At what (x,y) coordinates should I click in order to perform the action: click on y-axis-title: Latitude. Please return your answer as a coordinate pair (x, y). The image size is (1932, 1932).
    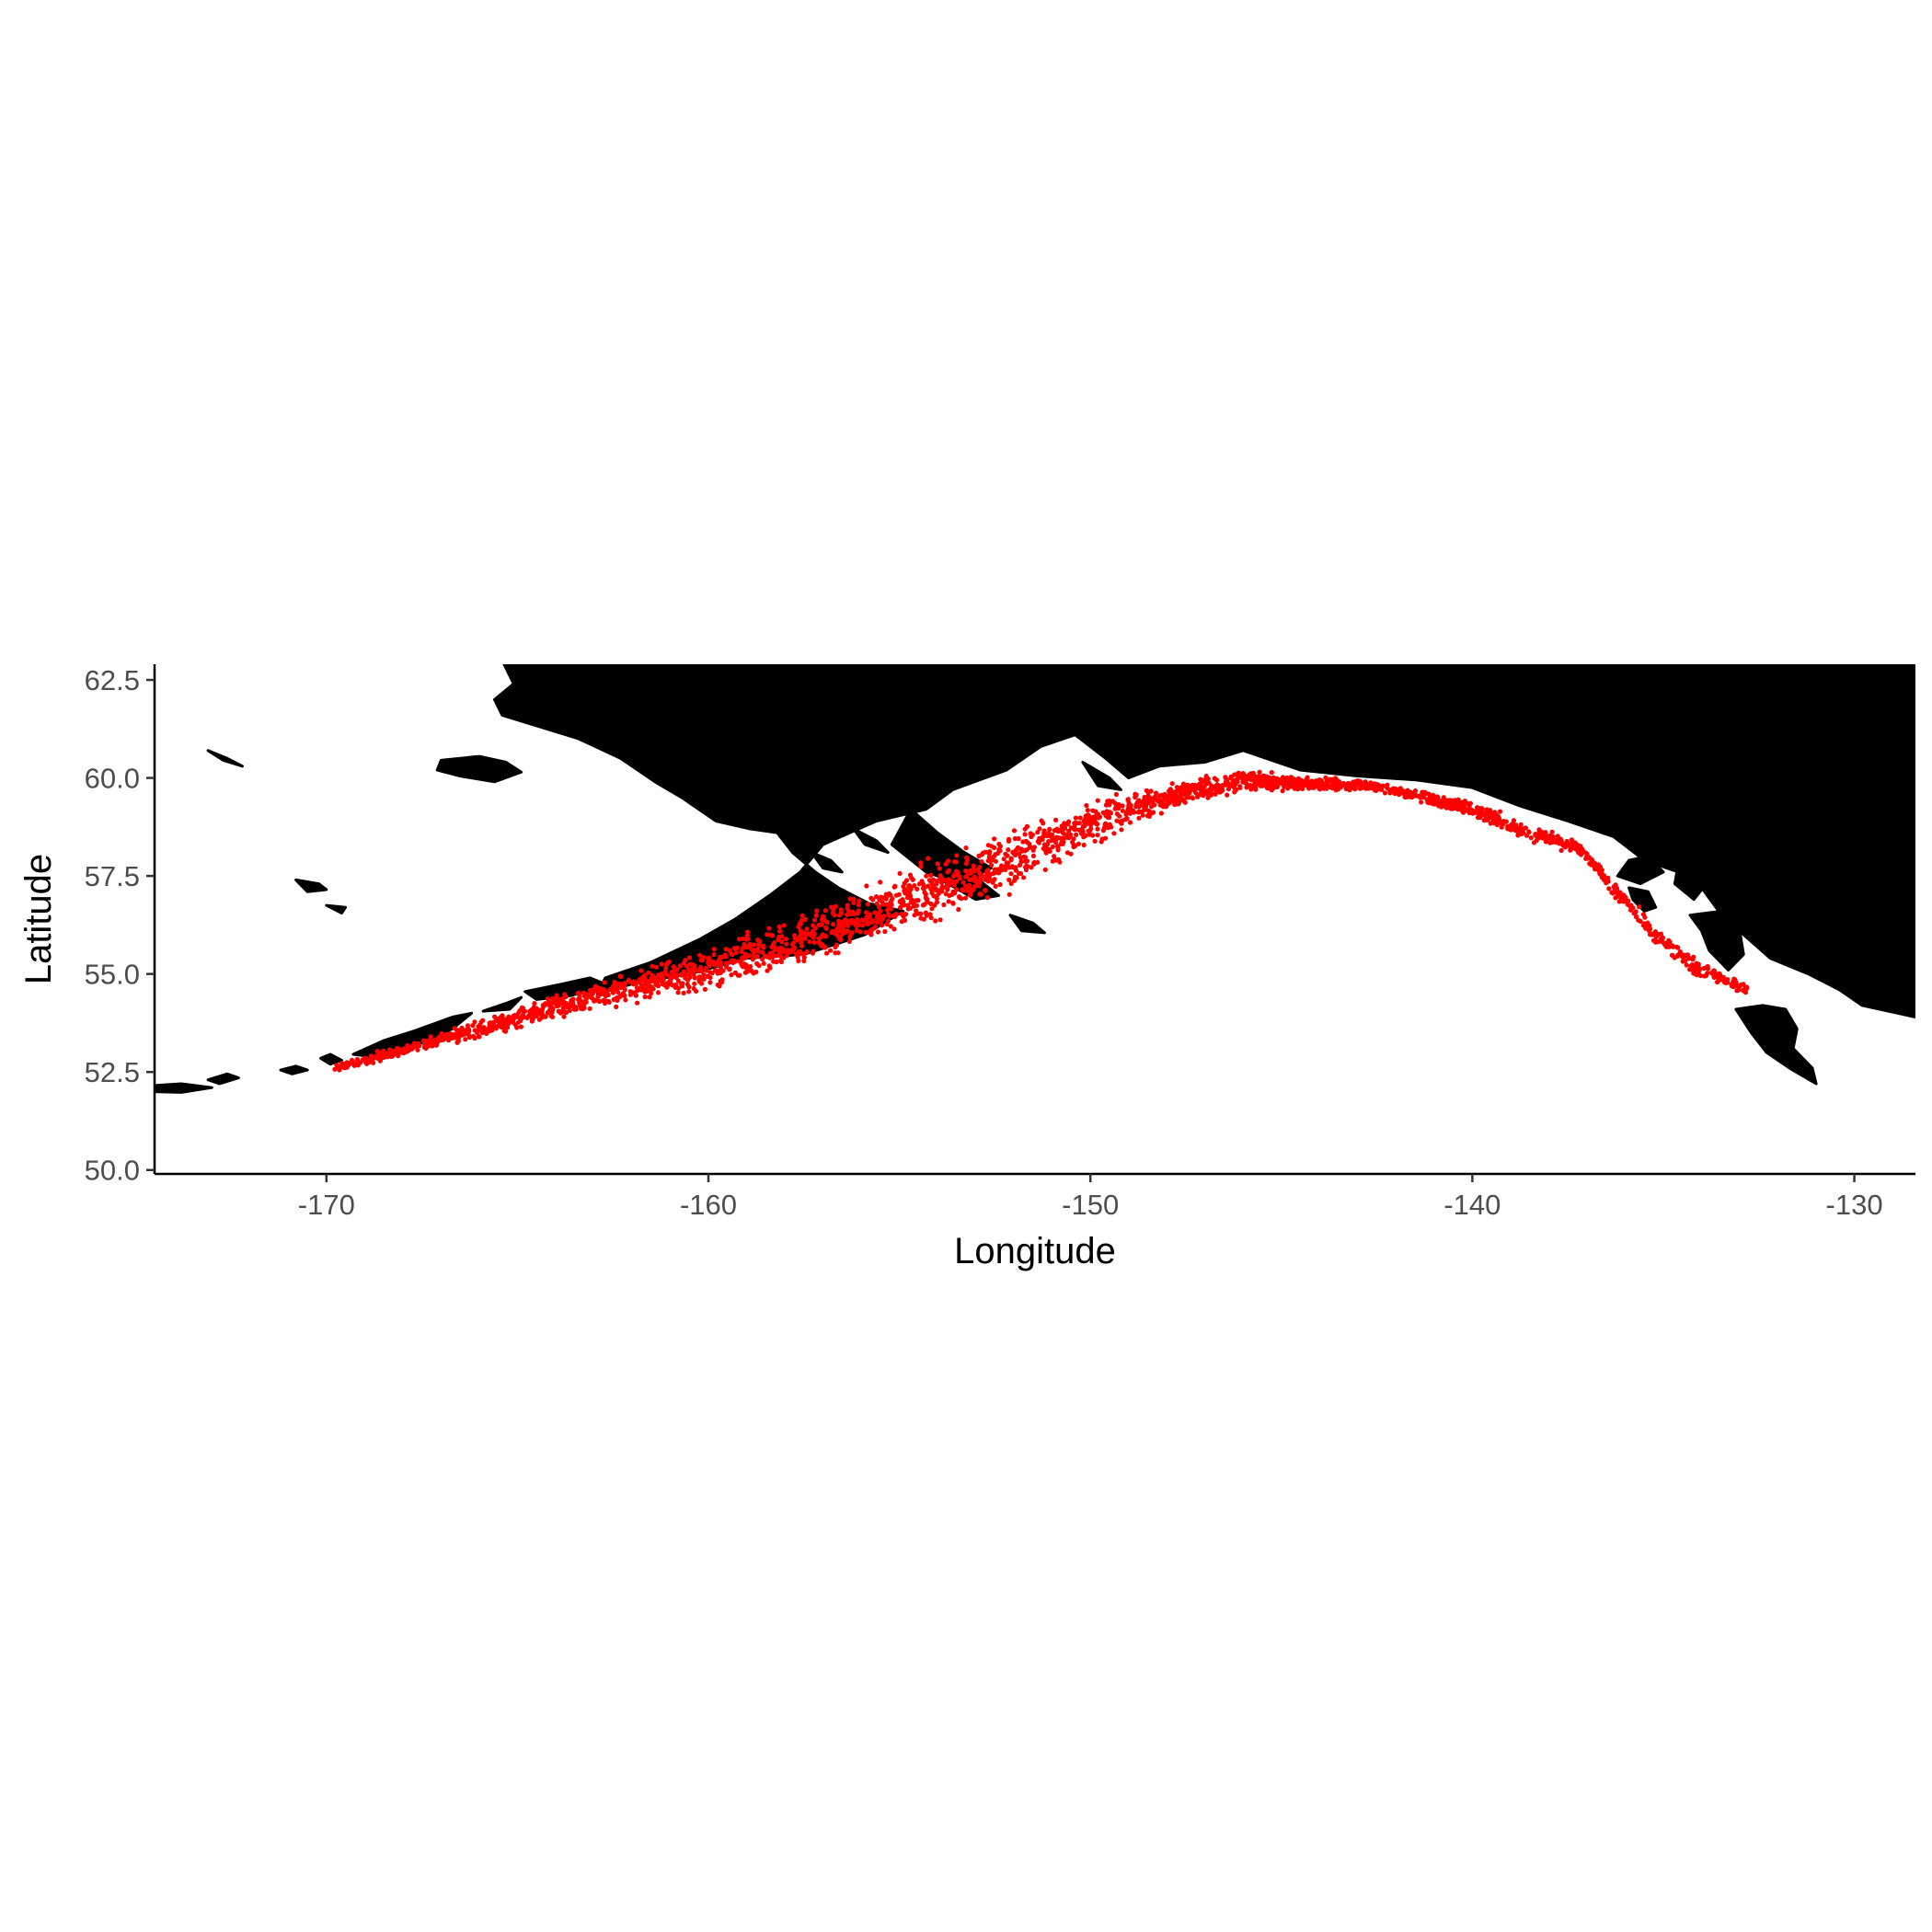
    Looking at the image, I should click on (38, 919).